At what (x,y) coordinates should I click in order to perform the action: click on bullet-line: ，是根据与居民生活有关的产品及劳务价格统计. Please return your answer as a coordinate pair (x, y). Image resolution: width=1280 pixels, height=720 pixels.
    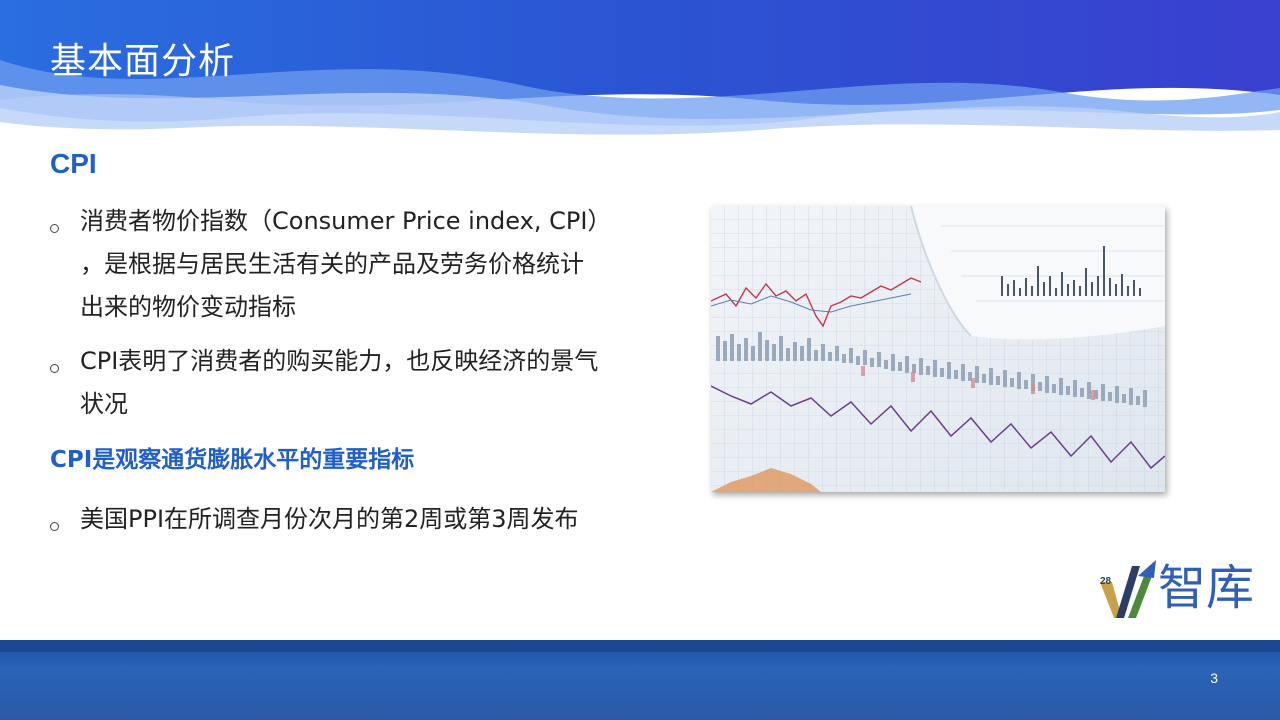
    Looking at the image, I should click on (332, 264).